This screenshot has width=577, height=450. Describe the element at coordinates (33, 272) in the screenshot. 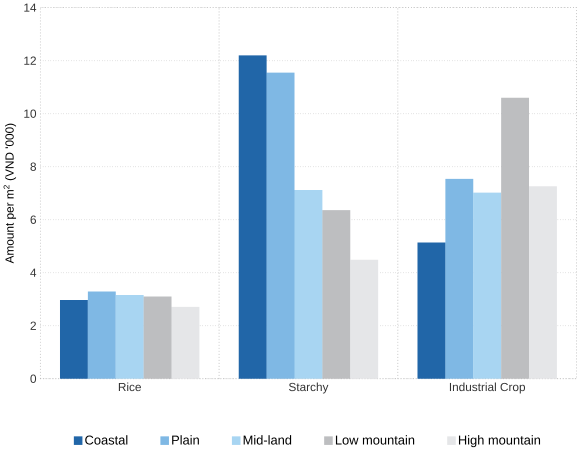

I see `y-tick-label: 4` at that location.